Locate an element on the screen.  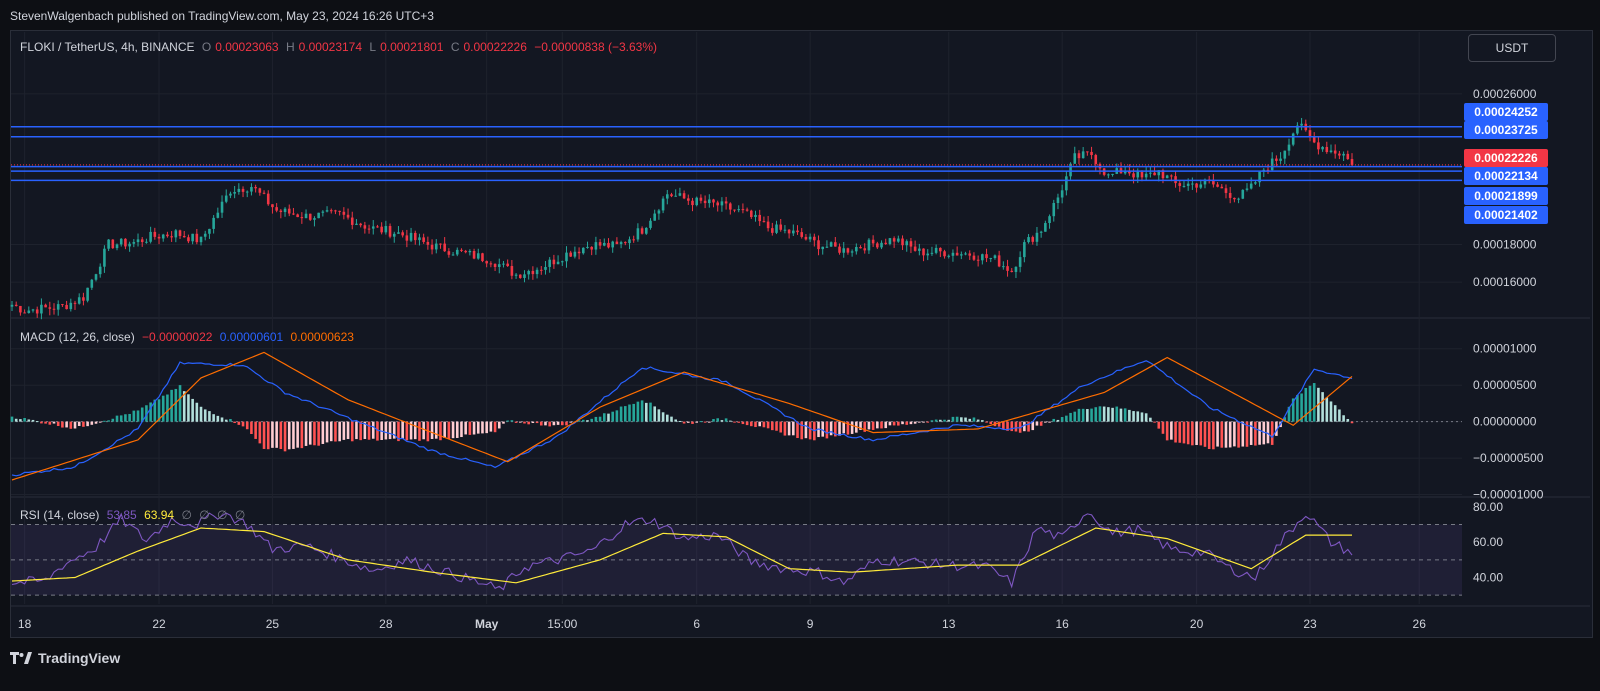
rsi-ma-line is located at coordinates (681, 555).